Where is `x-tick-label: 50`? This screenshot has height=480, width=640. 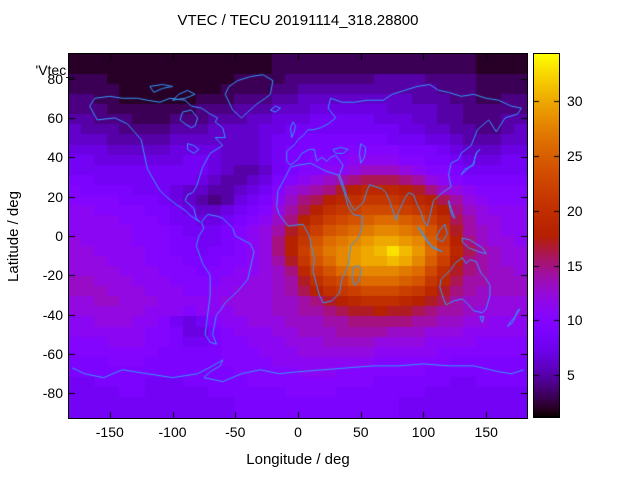 x-tick-label: 50 is located at coordinates (360, 432).